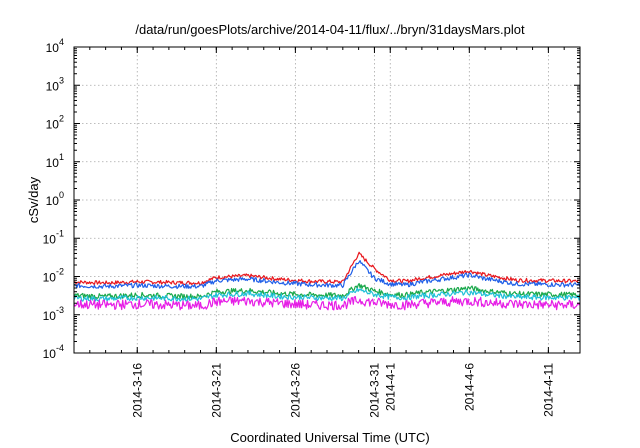  What do you see at coordinates (61, 157) in the screenshot?
I see `y-tick-exponent: 1` at bounding box center [61, 157].